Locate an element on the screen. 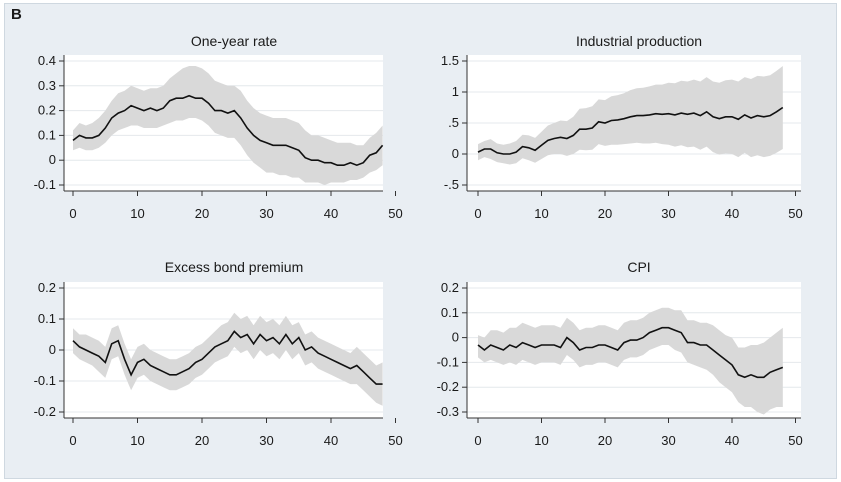 The image size is (841, 482). chart-title: Excess bond premium is located at coordinates (234, 267).